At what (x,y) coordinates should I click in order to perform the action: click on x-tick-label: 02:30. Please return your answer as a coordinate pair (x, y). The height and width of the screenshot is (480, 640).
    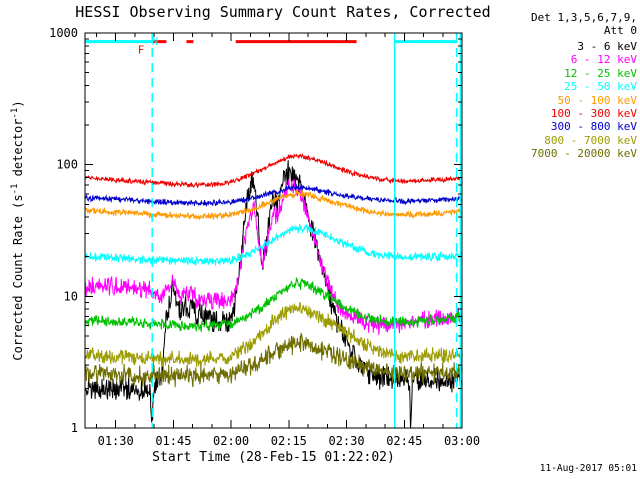
    Looking at the image, I should click on (346, 441).